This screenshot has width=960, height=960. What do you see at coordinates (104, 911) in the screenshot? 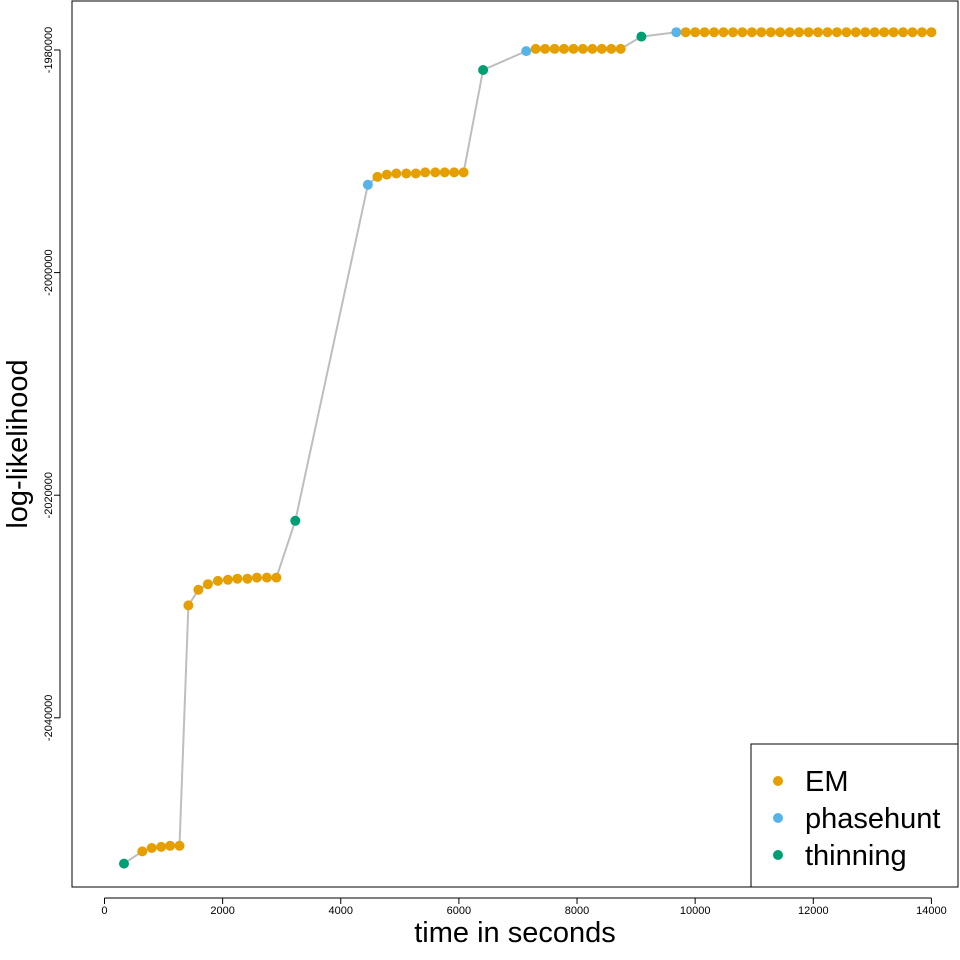
I see `x-tick-label: 0` at bounding box center [104, 911].